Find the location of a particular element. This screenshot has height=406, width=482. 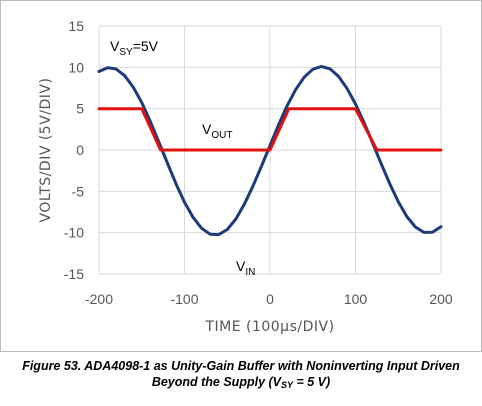

x-tick-label: -100 is located at coordinates (184, 299).